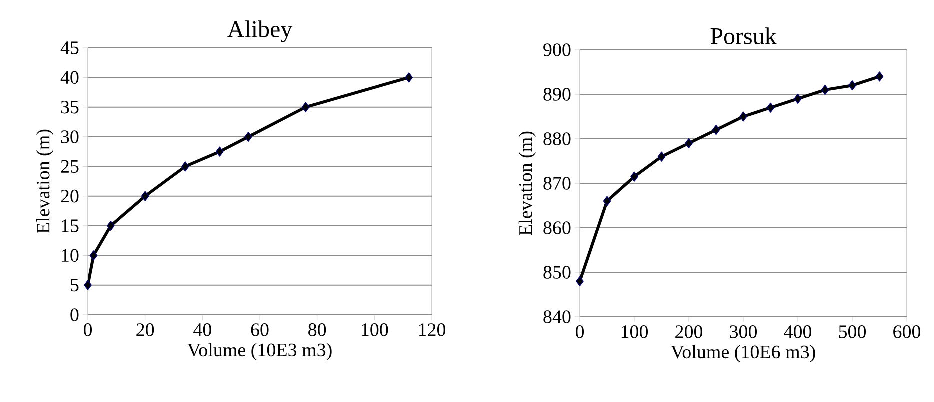  What do you see at coordinates (260, 330) in the screenshot?
I see `x-tick-label: 60` at bounding box center [260, 330].